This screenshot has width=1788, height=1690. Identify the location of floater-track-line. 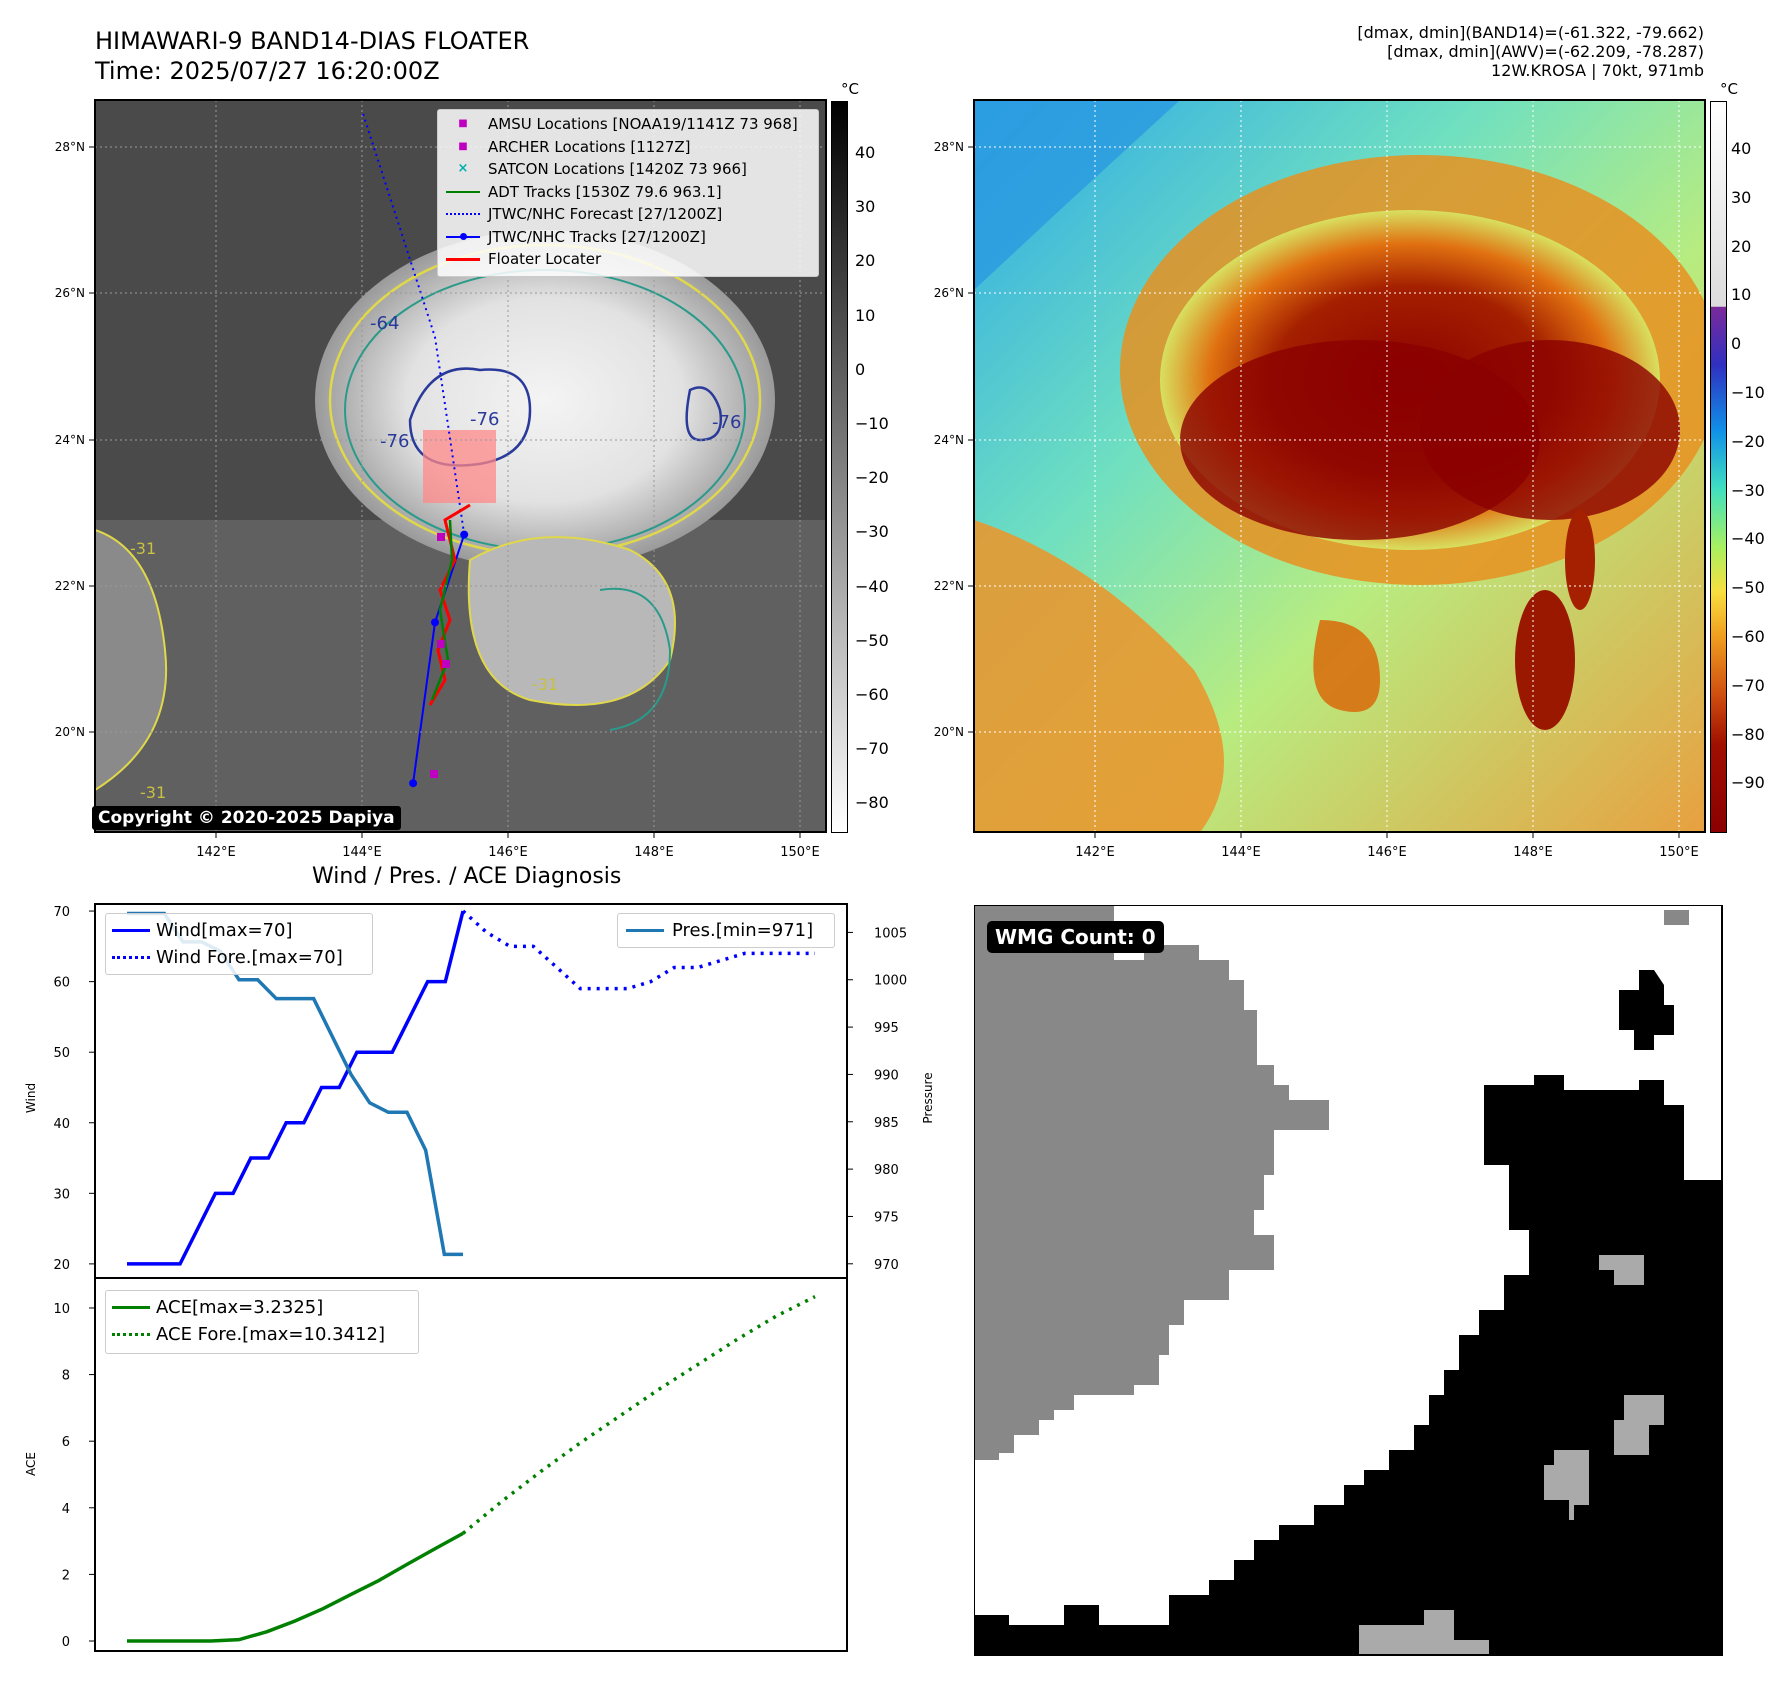
(449, 604).